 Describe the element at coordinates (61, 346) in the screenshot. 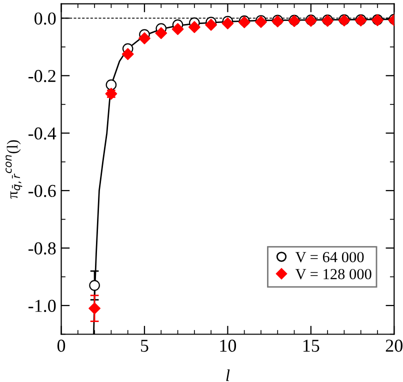

I see `x-tick-label: 0` at that location.